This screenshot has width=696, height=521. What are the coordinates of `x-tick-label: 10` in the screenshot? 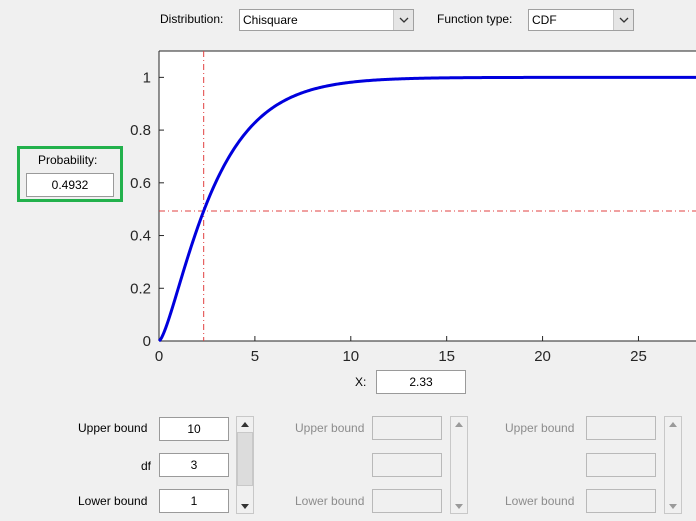 It's located at (350, 356).